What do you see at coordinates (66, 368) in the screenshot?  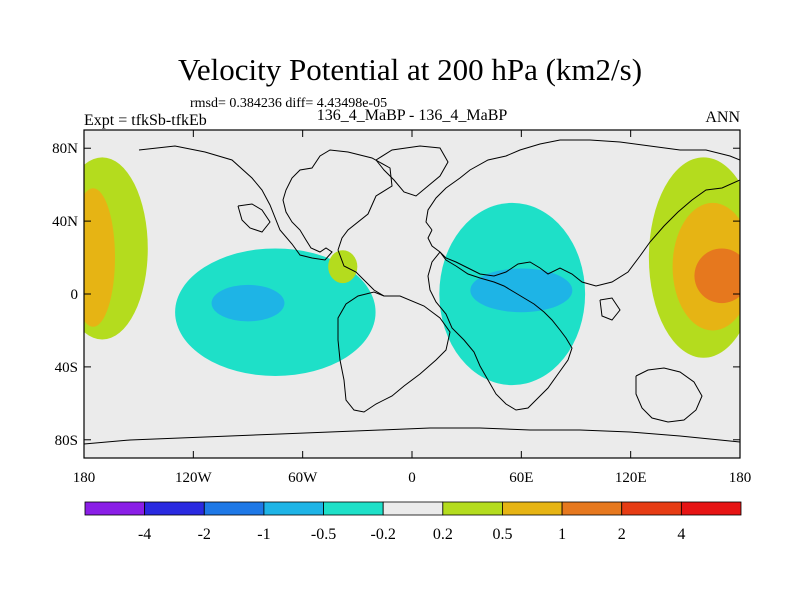 I see `y-tick-label: 40S` at bounding box center [66, 368].